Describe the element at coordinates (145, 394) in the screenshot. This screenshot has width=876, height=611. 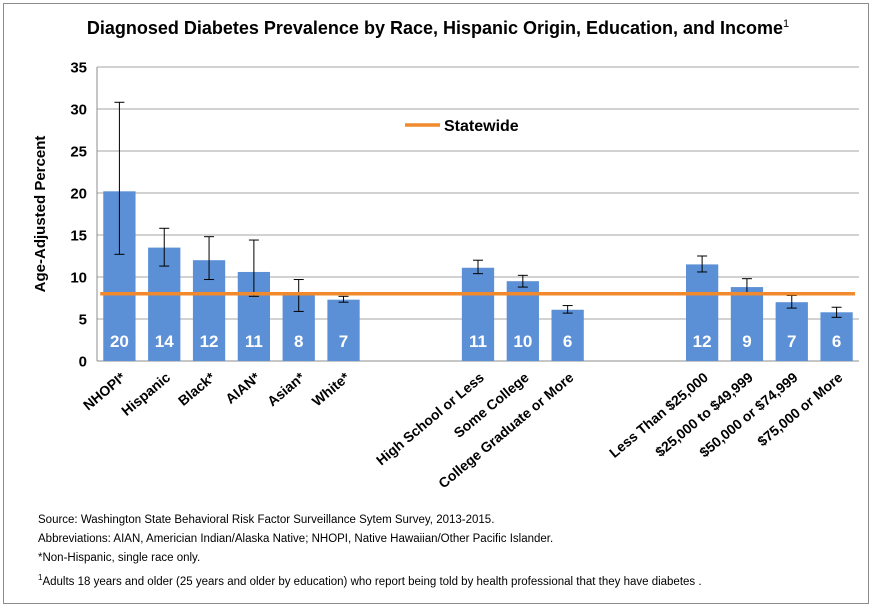
I see `x-tick-label: Hispanic` at that location.